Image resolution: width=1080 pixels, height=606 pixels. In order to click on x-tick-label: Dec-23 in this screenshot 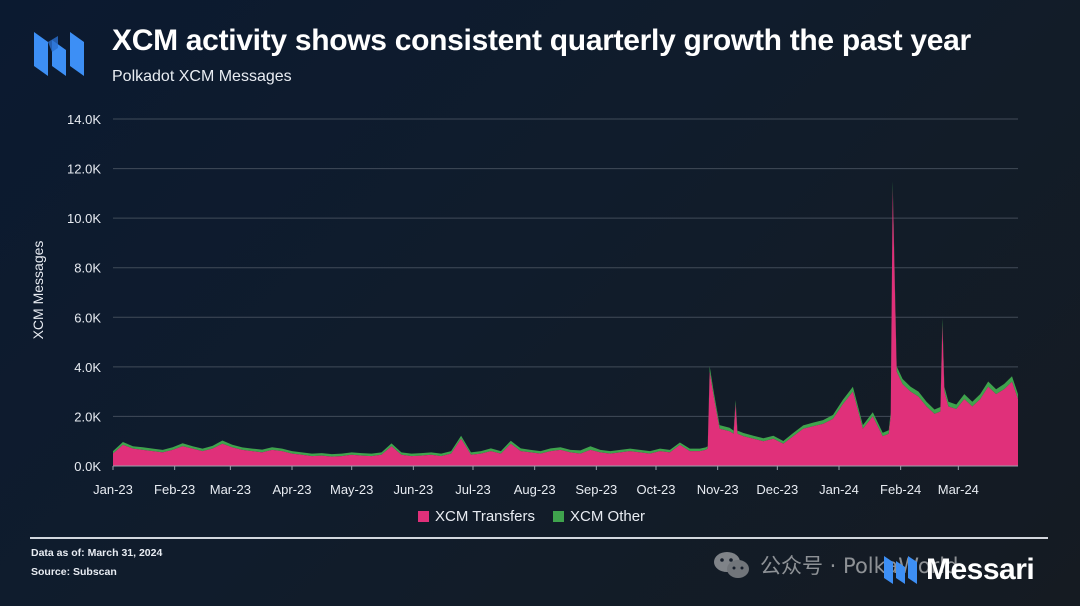, I will do `click(777, 489)`.